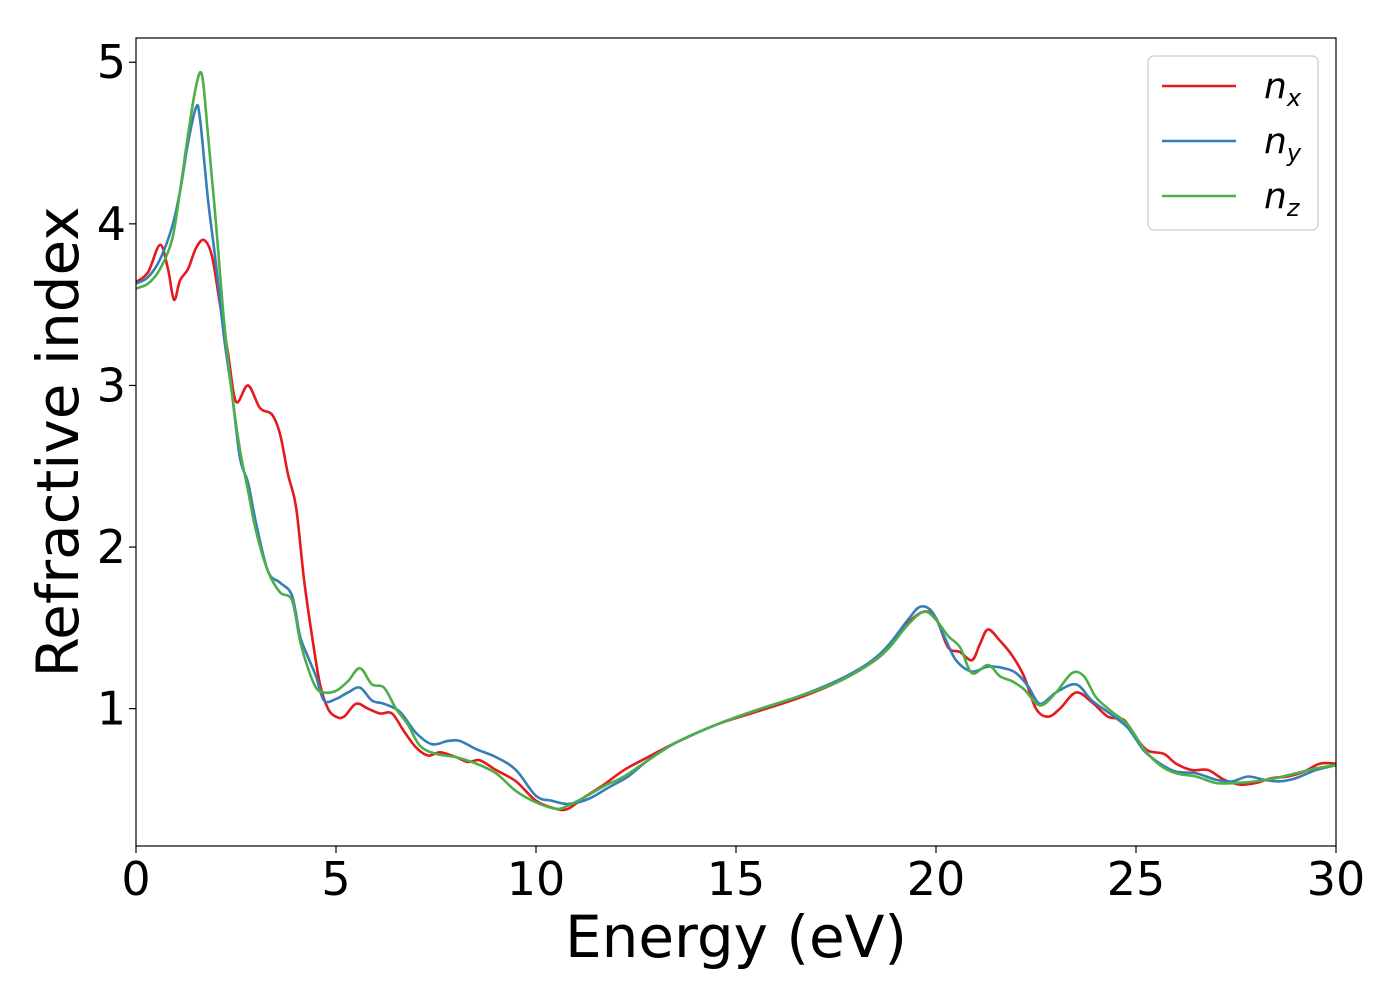 This screenshot has width=1400, height=1000. What do you see at coordinates (135, 879) in the screenshot?
I see `x-tick-label: 0` at bounding box center [135, 879].